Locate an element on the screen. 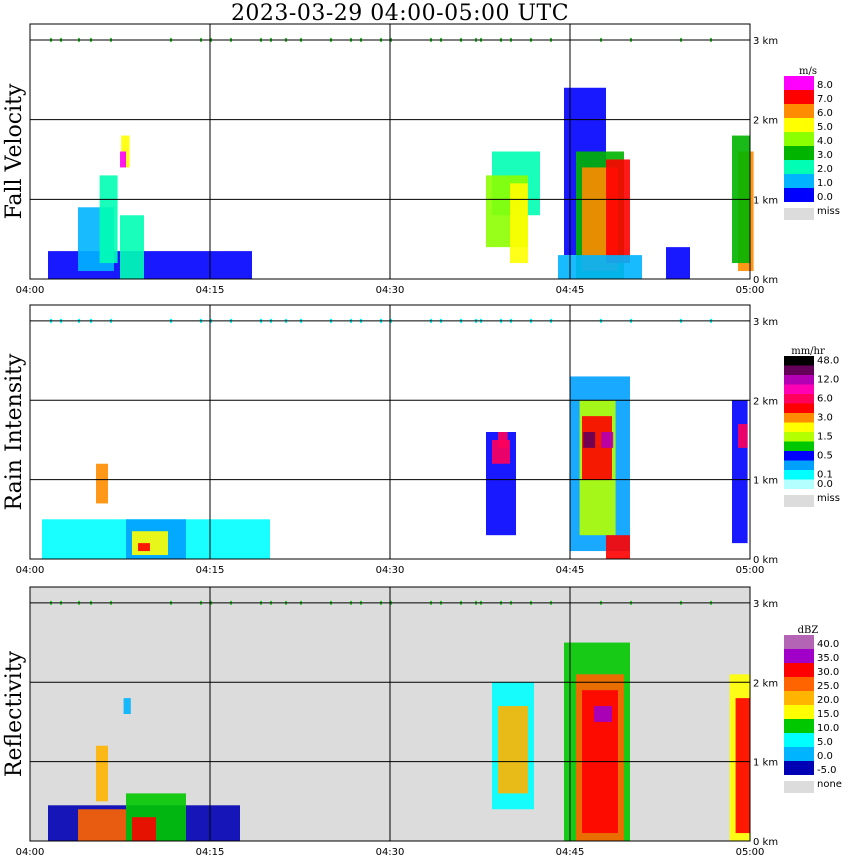 Image resolution: width=850 pixels, height=868 pixels. y-axis-label: Reflectivity is located at coordinates (14, 713).